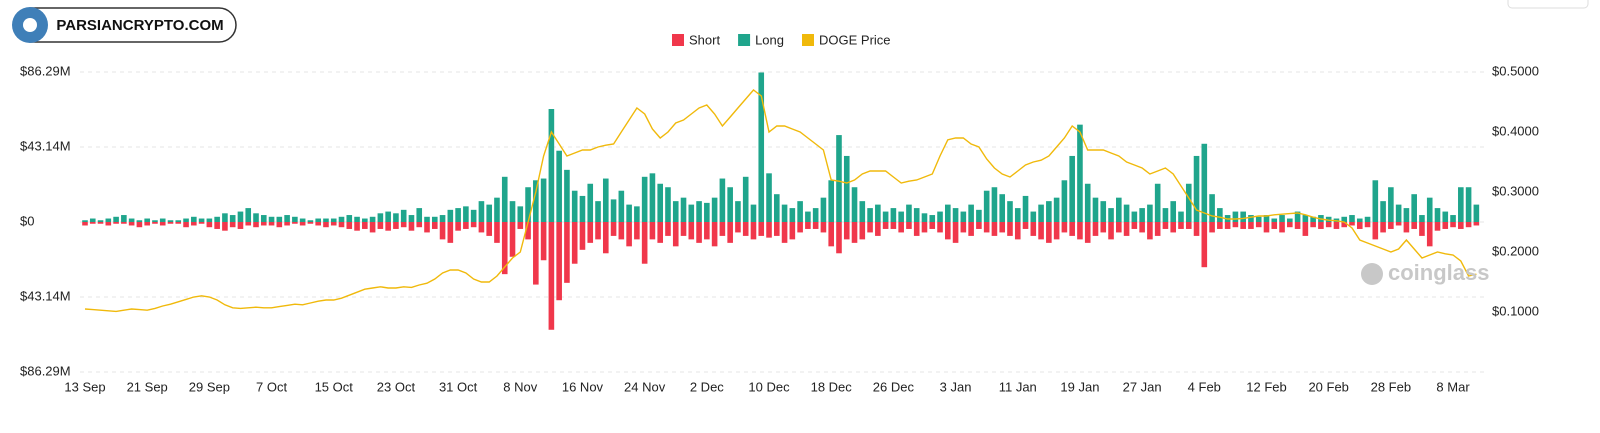 The width and height of the screenshot is (1600, 433). I want to click on x-tick-label: 16 Nov, so click(583, 386).